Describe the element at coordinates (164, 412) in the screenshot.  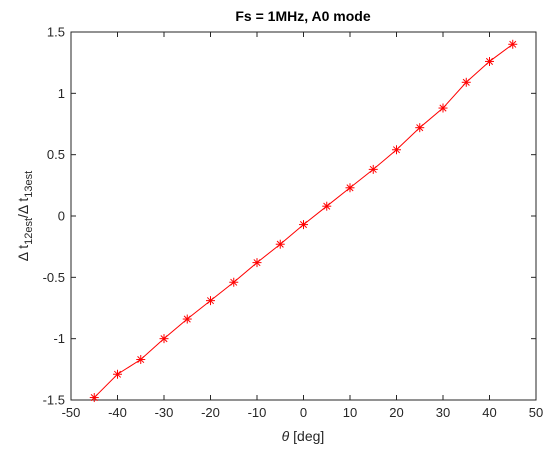
I see `x-tick-label: -30` at that location.